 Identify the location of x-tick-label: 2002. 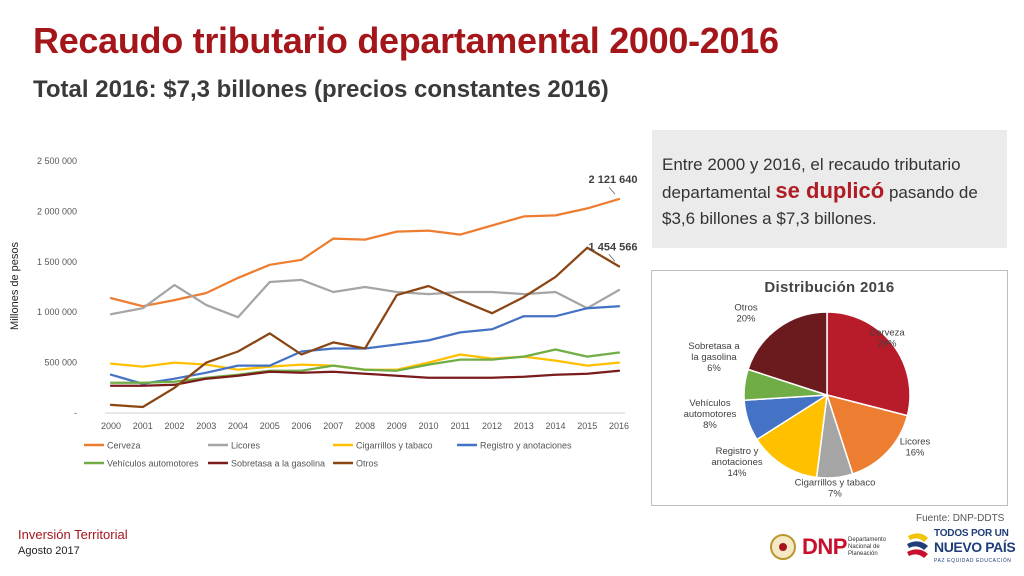
(174, 426).